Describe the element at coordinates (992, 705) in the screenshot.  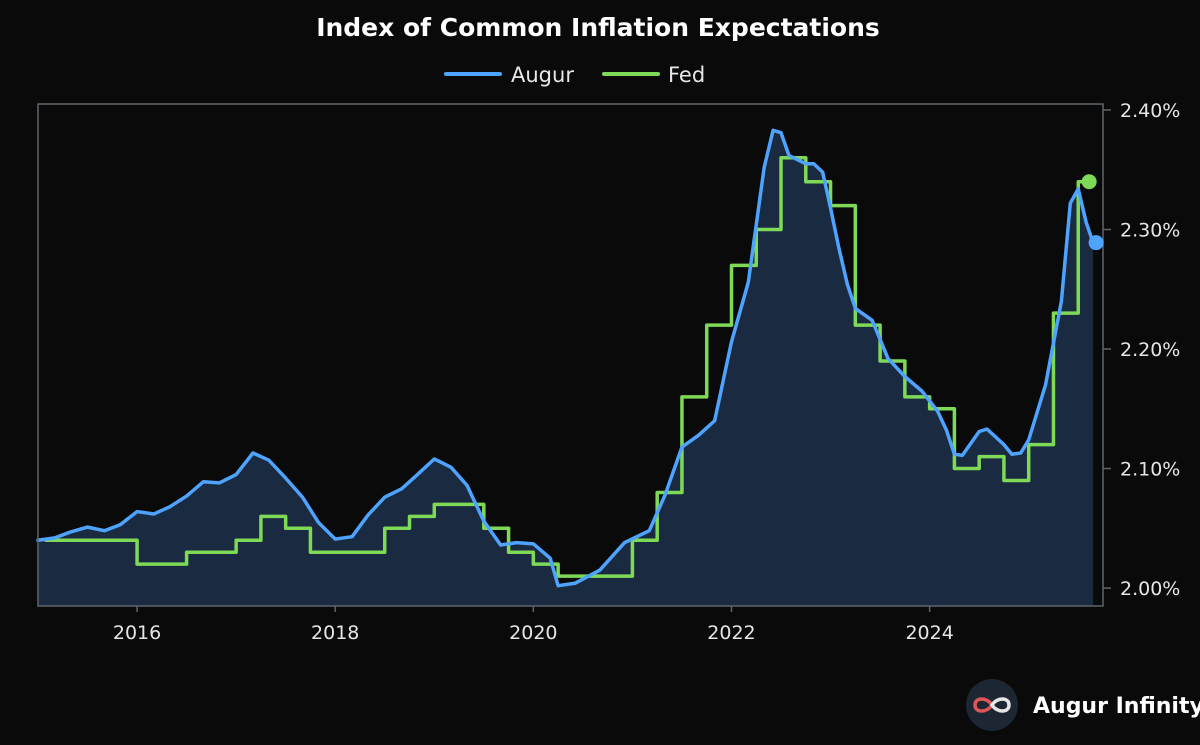
I see `infinity-icon` at that location.